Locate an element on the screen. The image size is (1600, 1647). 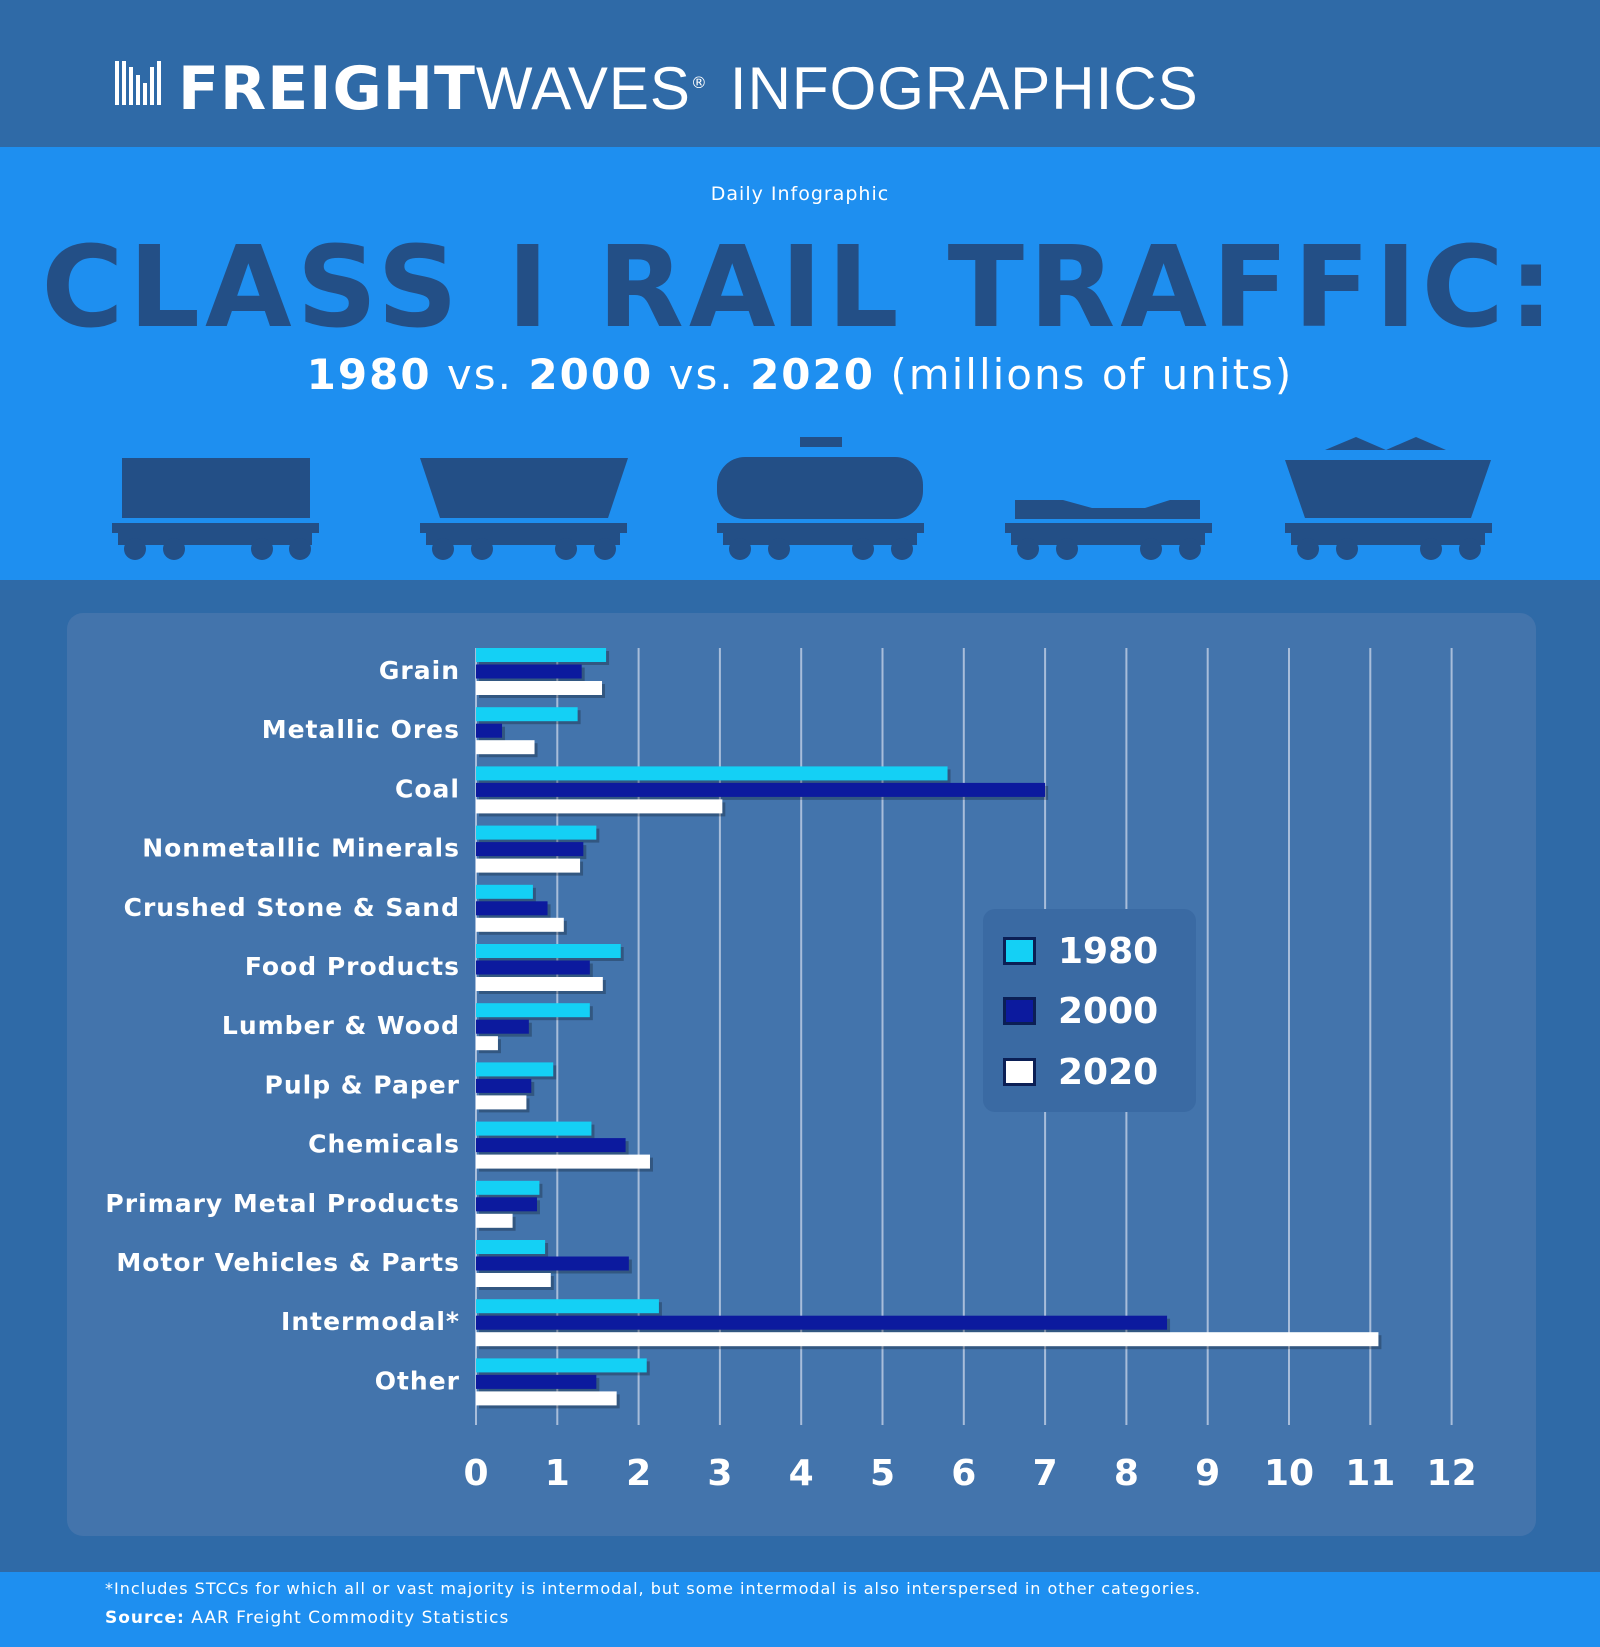
brand-registered-mark: ® is located at coordinates (699, 82).